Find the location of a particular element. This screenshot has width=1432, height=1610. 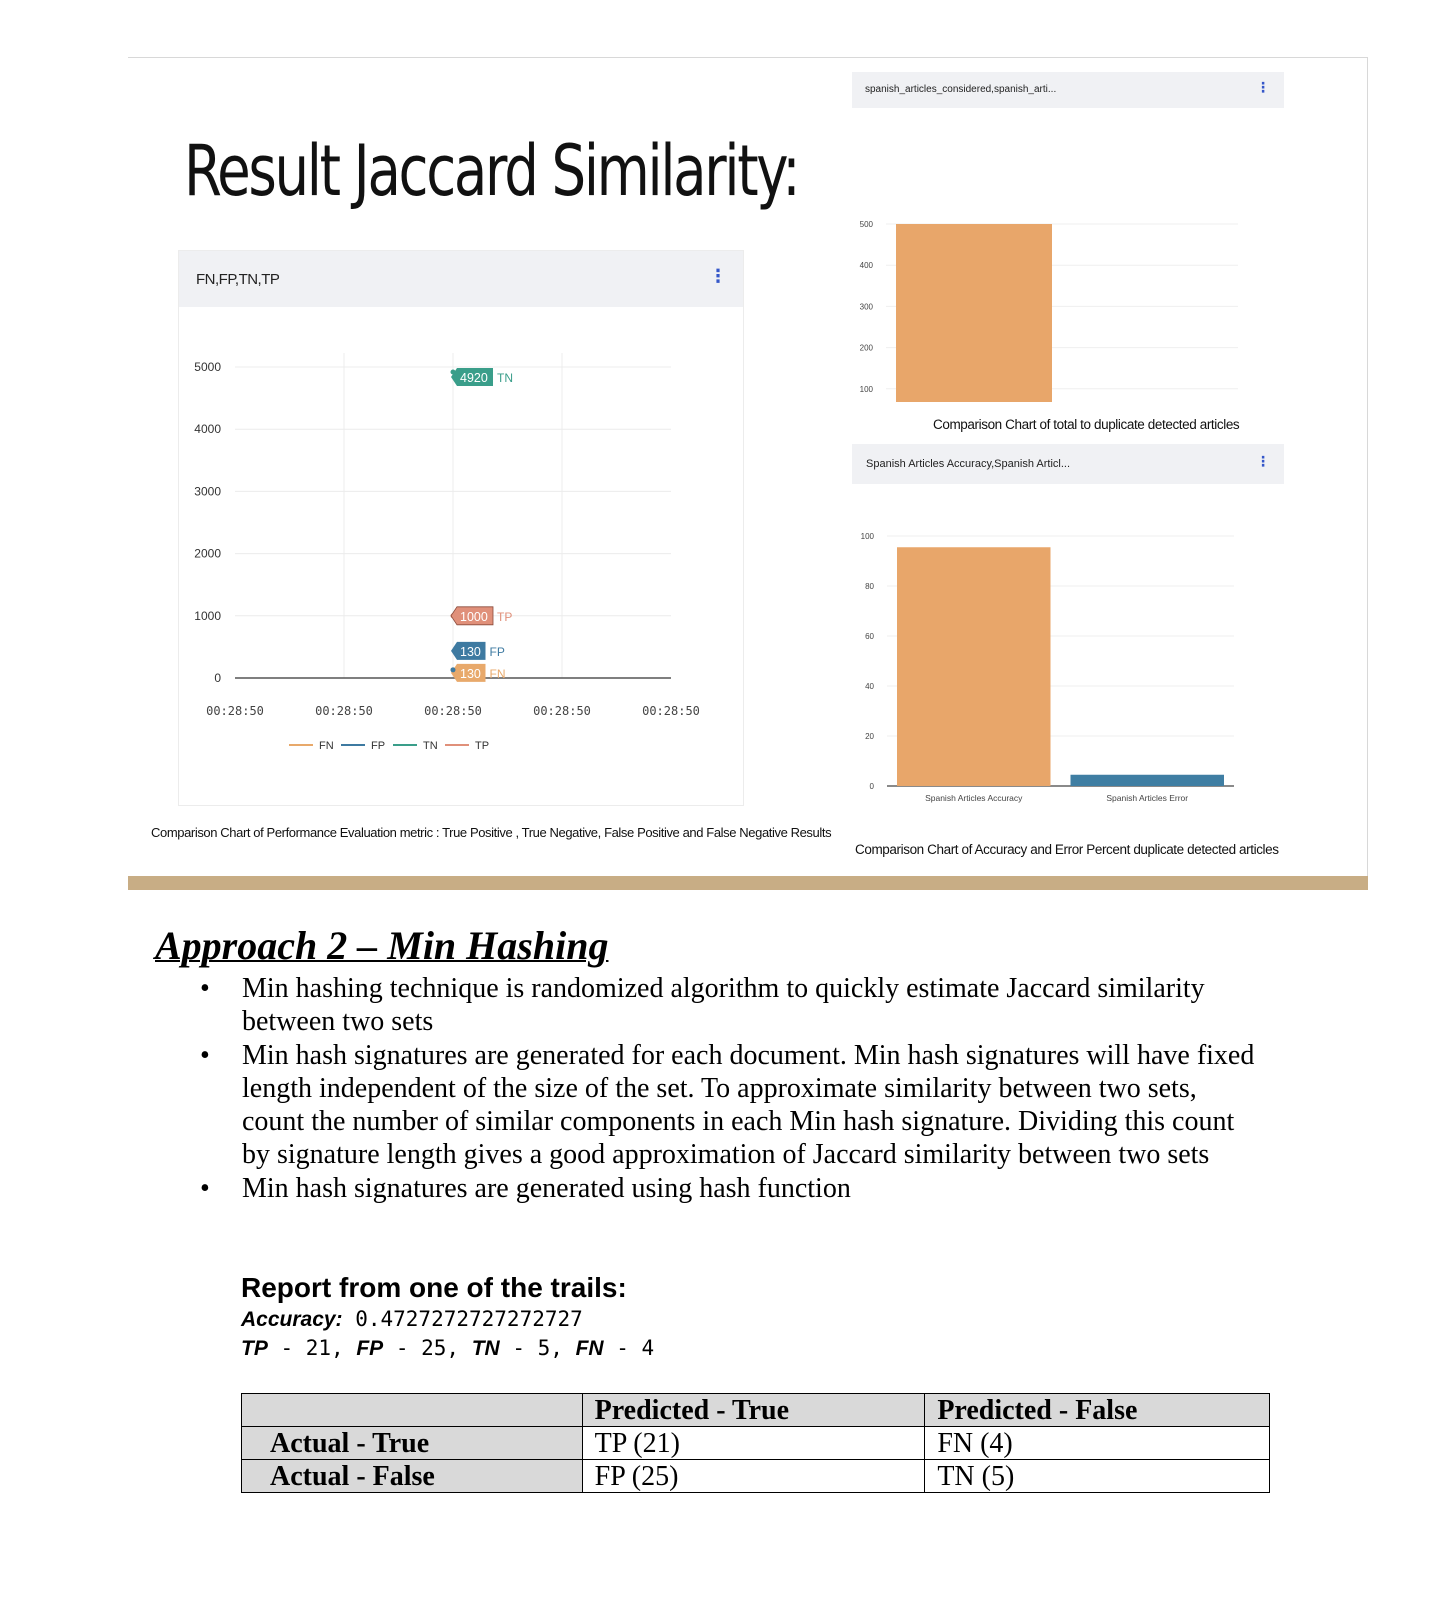

data-point-fp is located at coordinates (453, 670).